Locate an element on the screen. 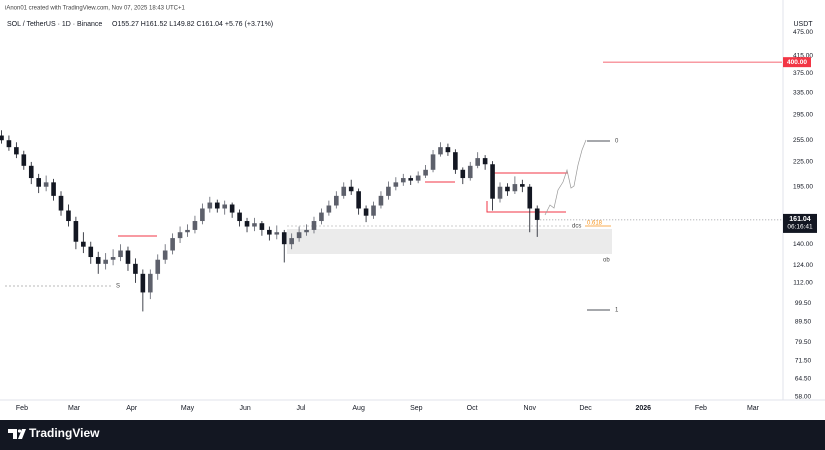 The height and width of the screenshot is (450, 825). y-tick-label: 375.00 is located at coordinates (803, 73).